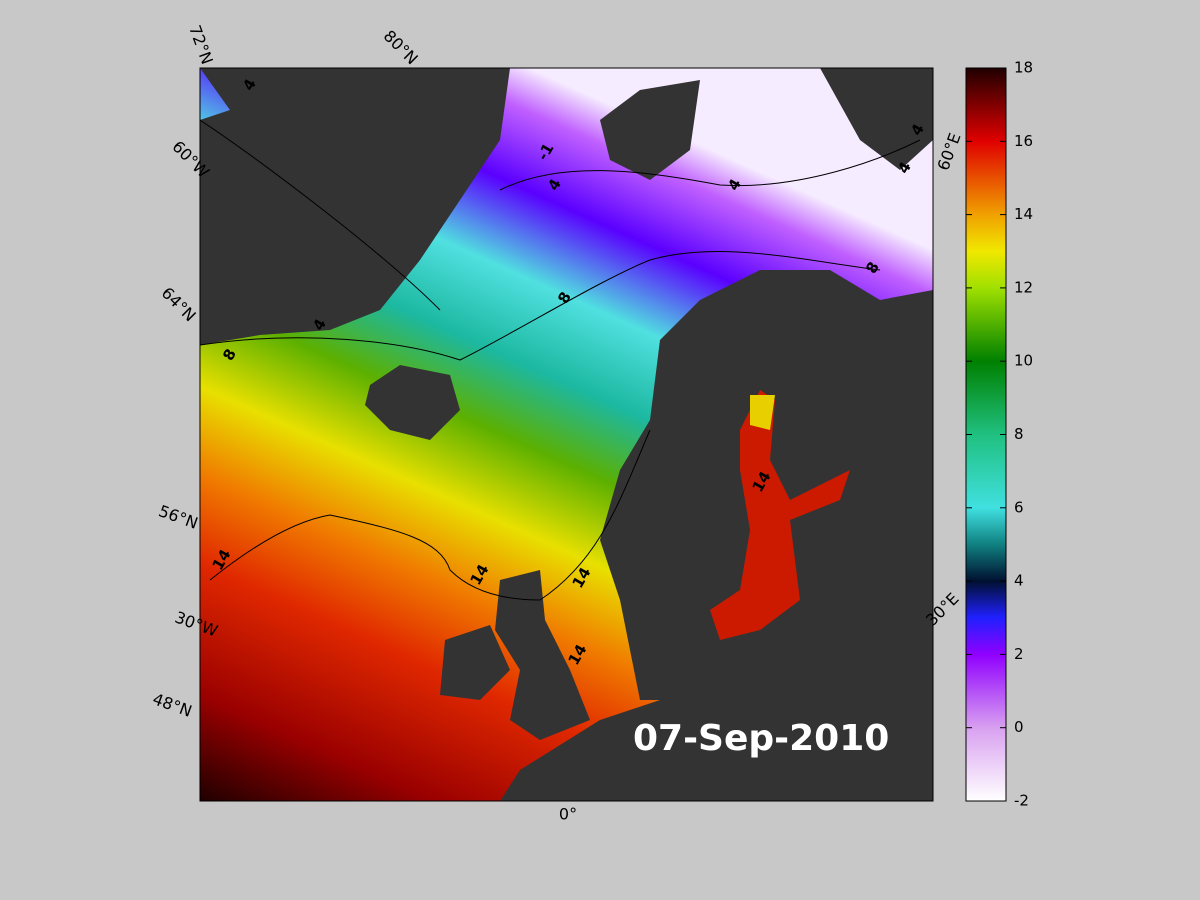 This screenshot has width=1200, height=900. What do you see at coordinates (1021, 801) in the screenshot?
I see `colorbar-tick-label: -2` at bounding box center [1021, 801].